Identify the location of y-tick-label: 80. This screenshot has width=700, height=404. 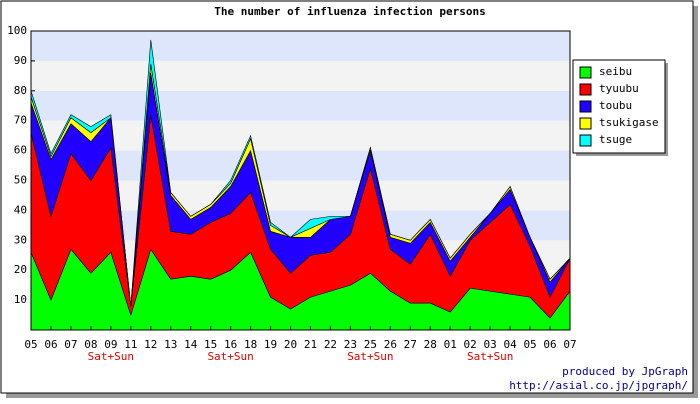
(20, 90).